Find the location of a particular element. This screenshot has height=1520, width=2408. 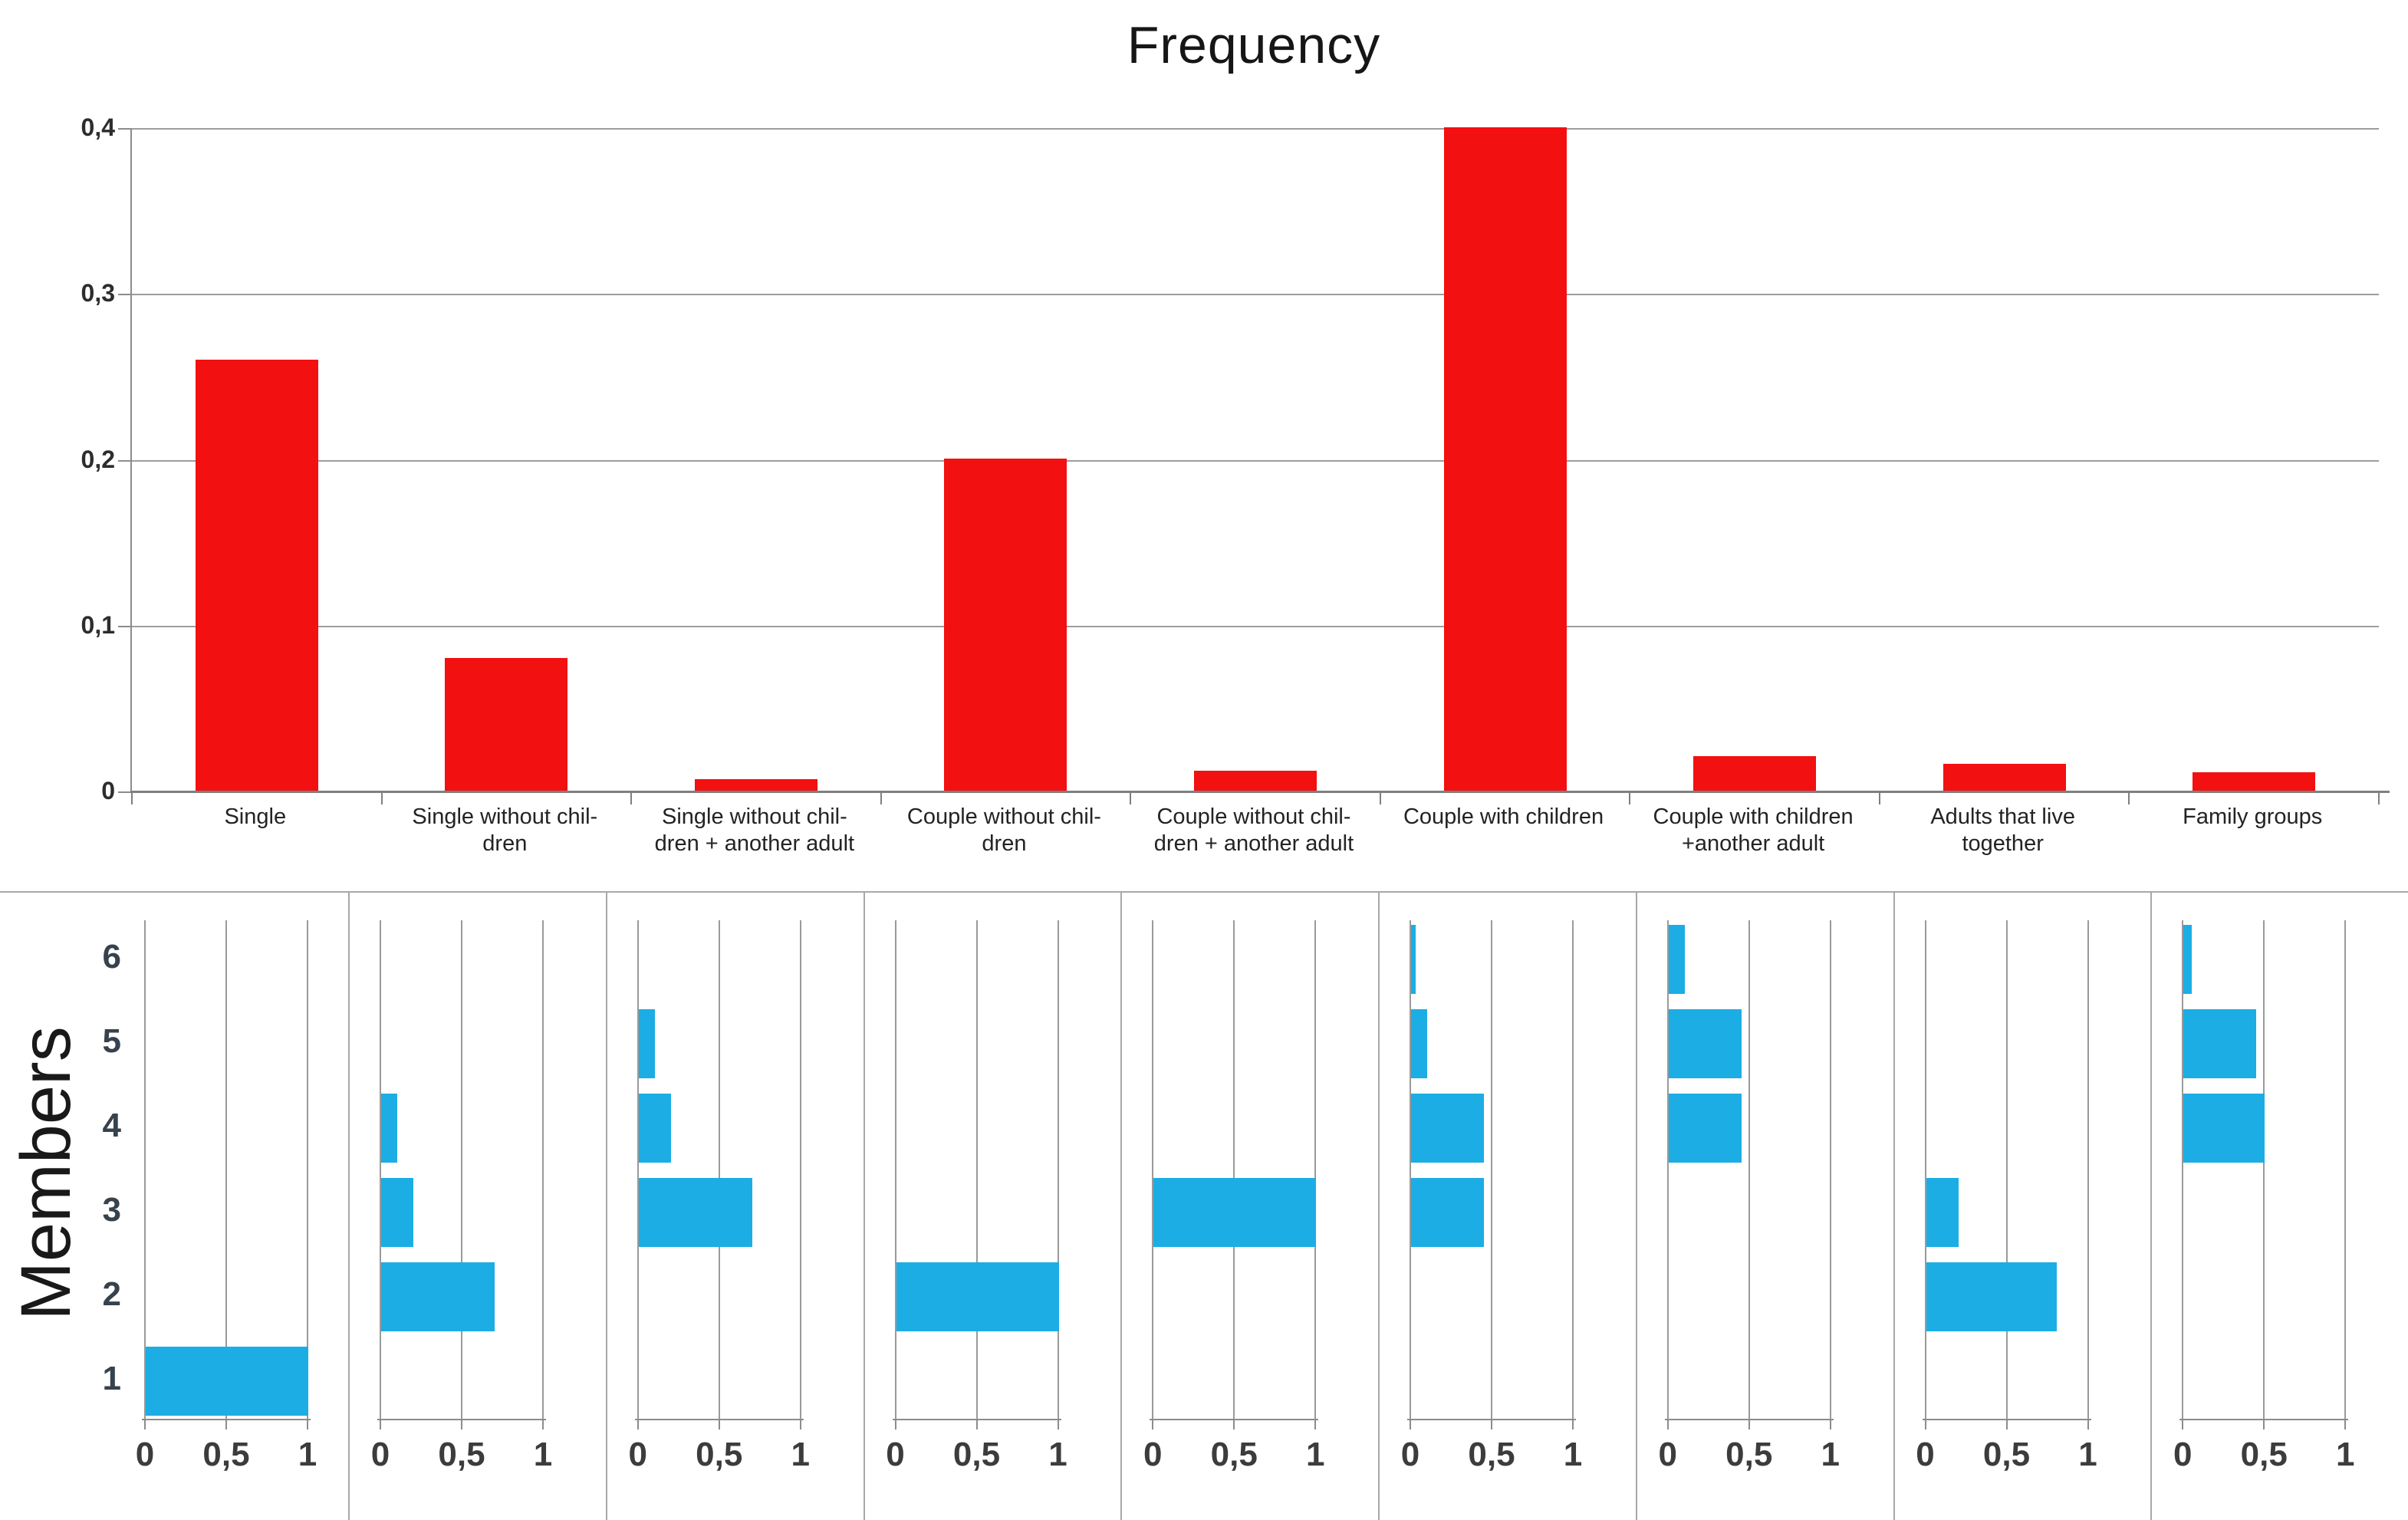

member-tick-label: 3 is located at coordinates (111, 1210).